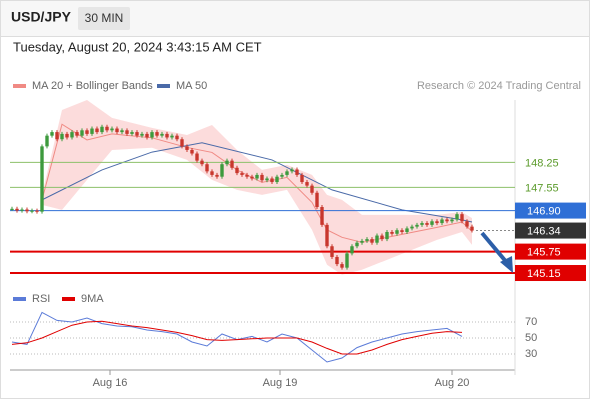 The width and height of the screenshot is (590, 405). I want to click on timeframe-box, so click(104, 18).